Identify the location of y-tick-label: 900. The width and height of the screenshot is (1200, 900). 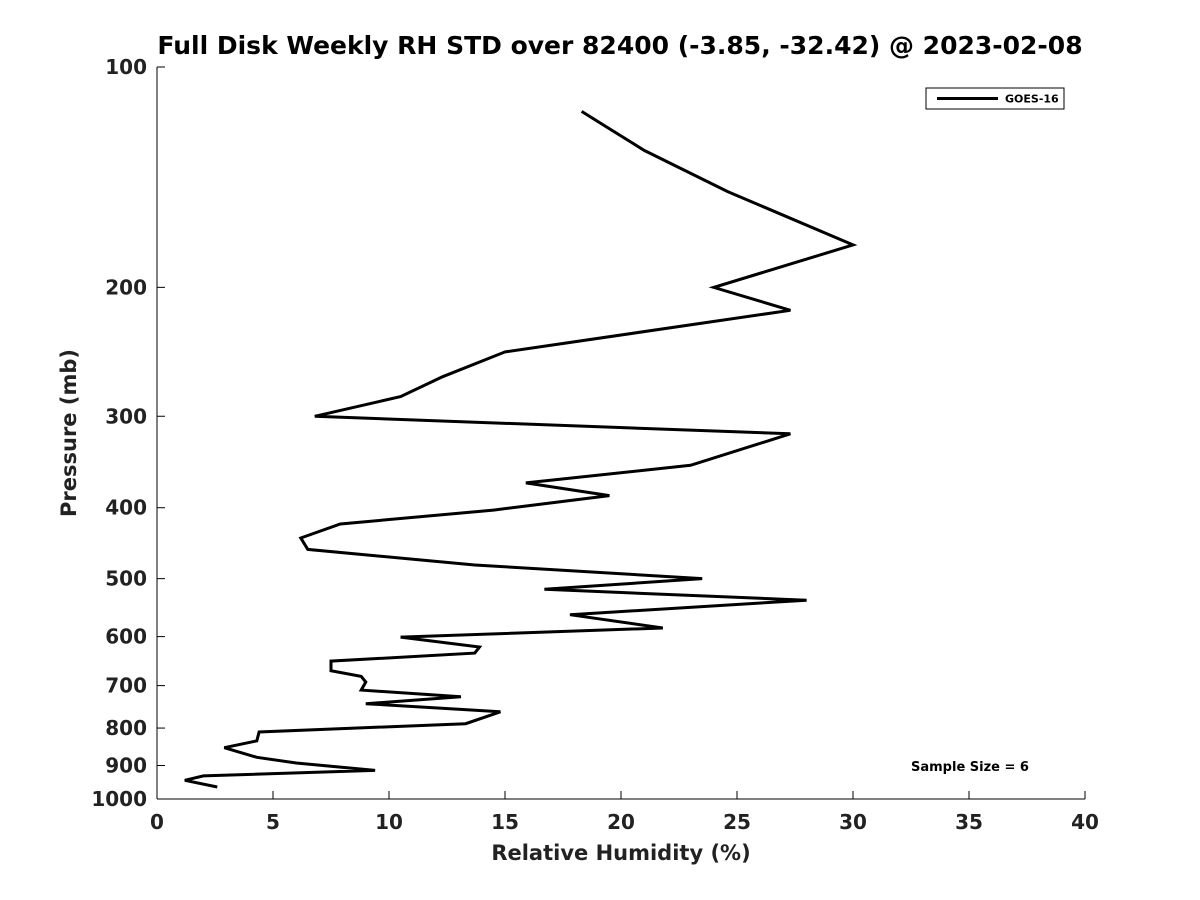
(126, 766).